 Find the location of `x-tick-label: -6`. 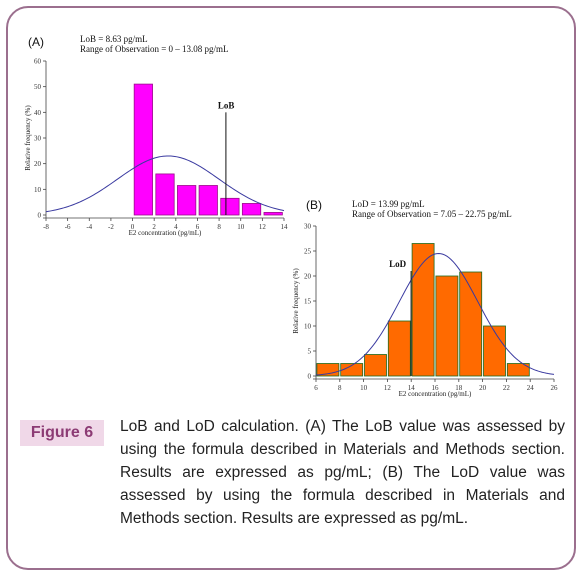

x-tick-label: -6 is located at coordinates (68, 227).